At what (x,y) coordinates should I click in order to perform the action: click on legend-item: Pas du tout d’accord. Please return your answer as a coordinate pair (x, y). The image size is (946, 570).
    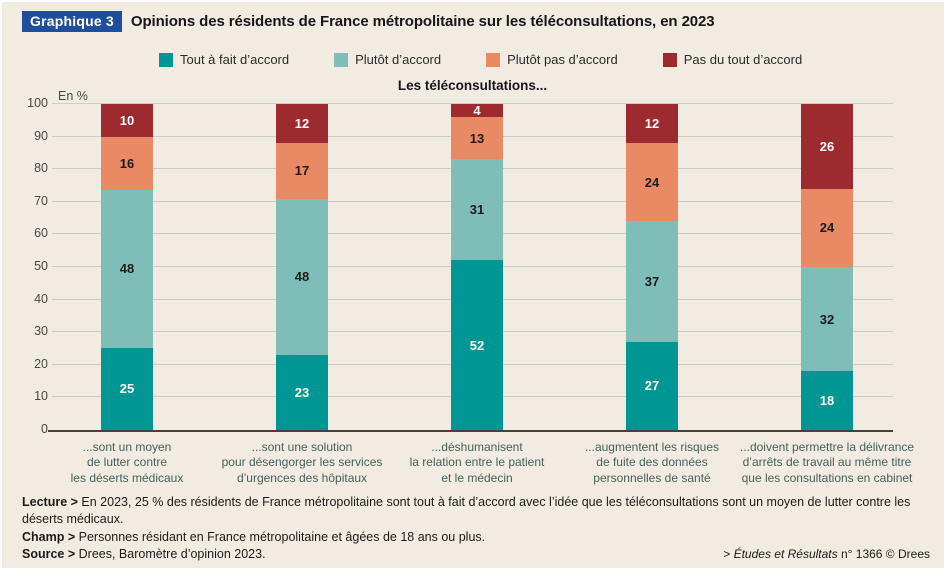
    Looking at the image, I should click on (732, 59).